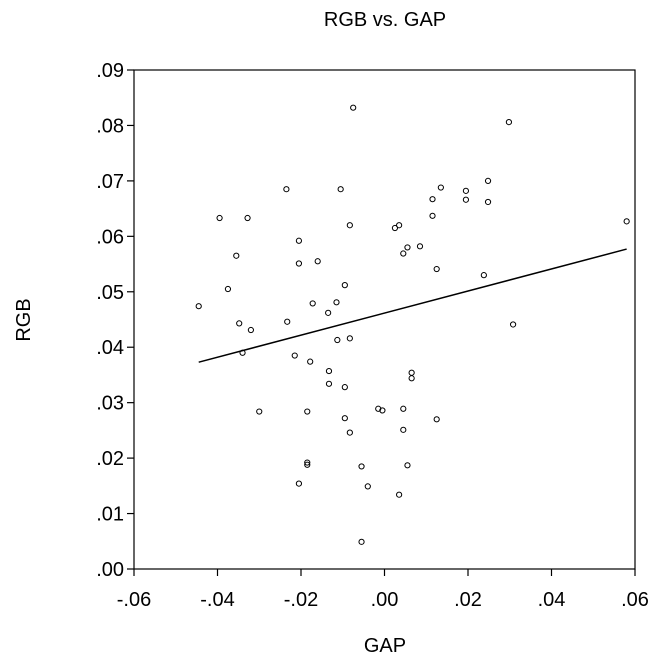 The height and width of the screenshot is (664, 658). I want to click on y-tick-label: .02, so click(110, 459).